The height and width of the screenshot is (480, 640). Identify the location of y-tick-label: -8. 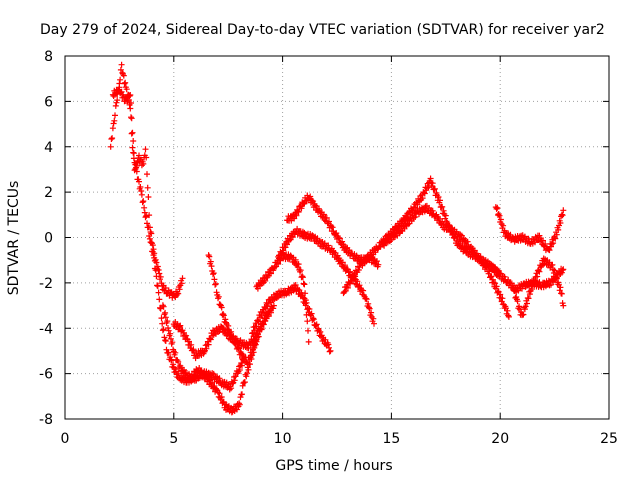
(46, 420).